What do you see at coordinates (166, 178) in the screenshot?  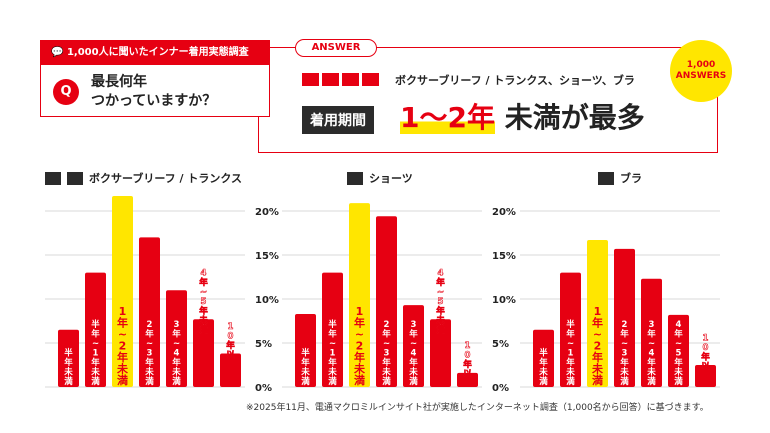 I see `chart-title-text: ボクサーブリーフ / トランクス` at bounding box center [166, 178].